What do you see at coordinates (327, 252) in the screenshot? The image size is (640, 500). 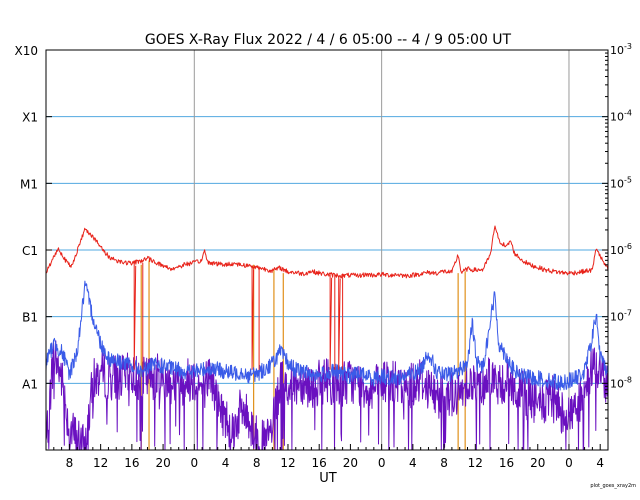 I see `series-long-line` at bounding box center [327, 252].